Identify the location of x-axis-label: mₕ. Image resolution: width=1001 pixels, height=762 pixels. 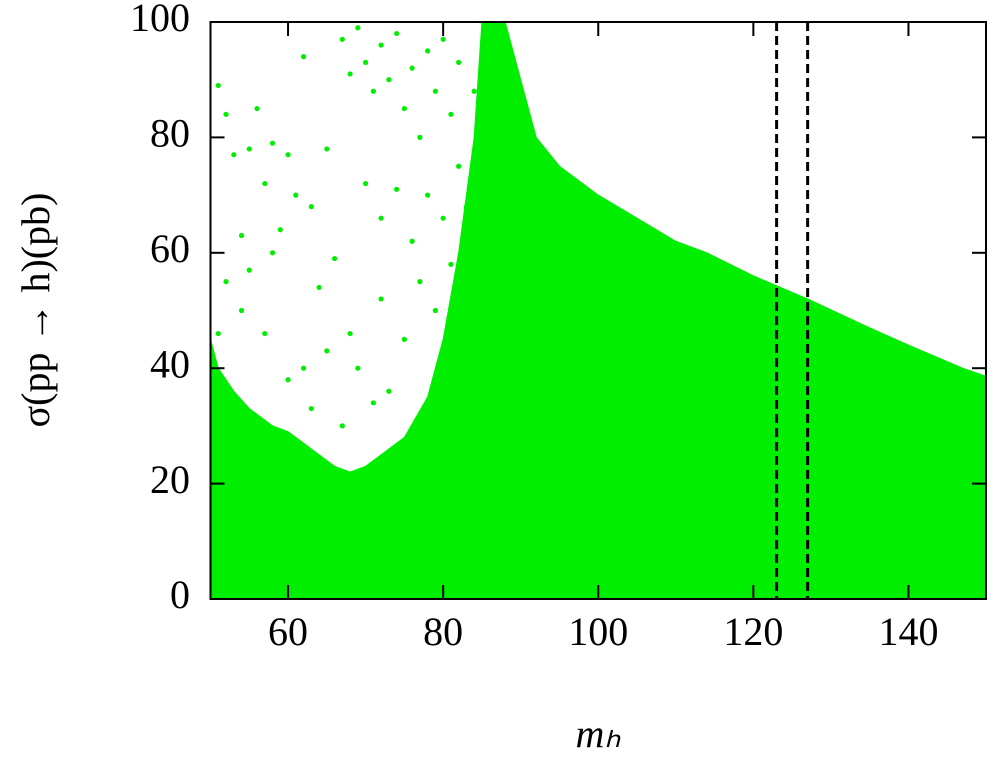
(598, 733).